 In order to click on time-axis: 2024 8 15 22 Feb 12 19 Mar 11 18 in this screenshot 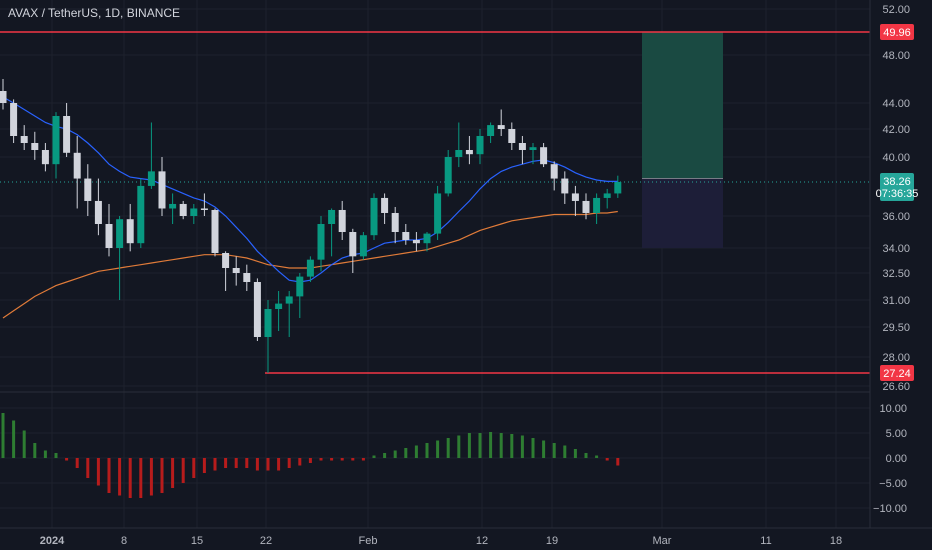, I will do `click(441, 541)`.